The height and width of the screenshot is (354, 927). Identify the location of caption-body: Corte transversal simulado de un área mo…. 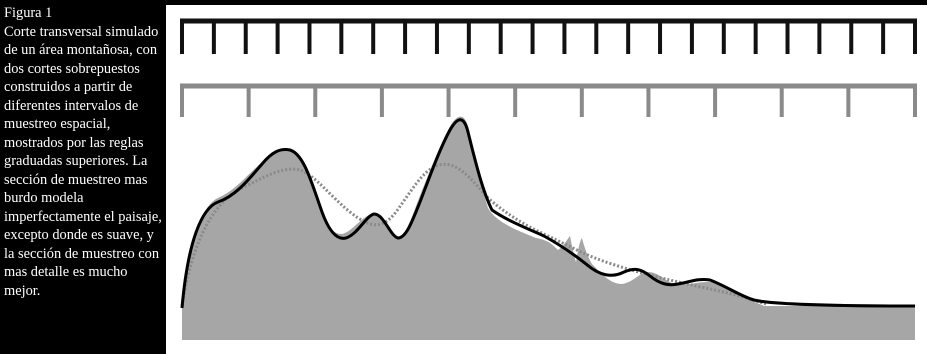
(83, 161).